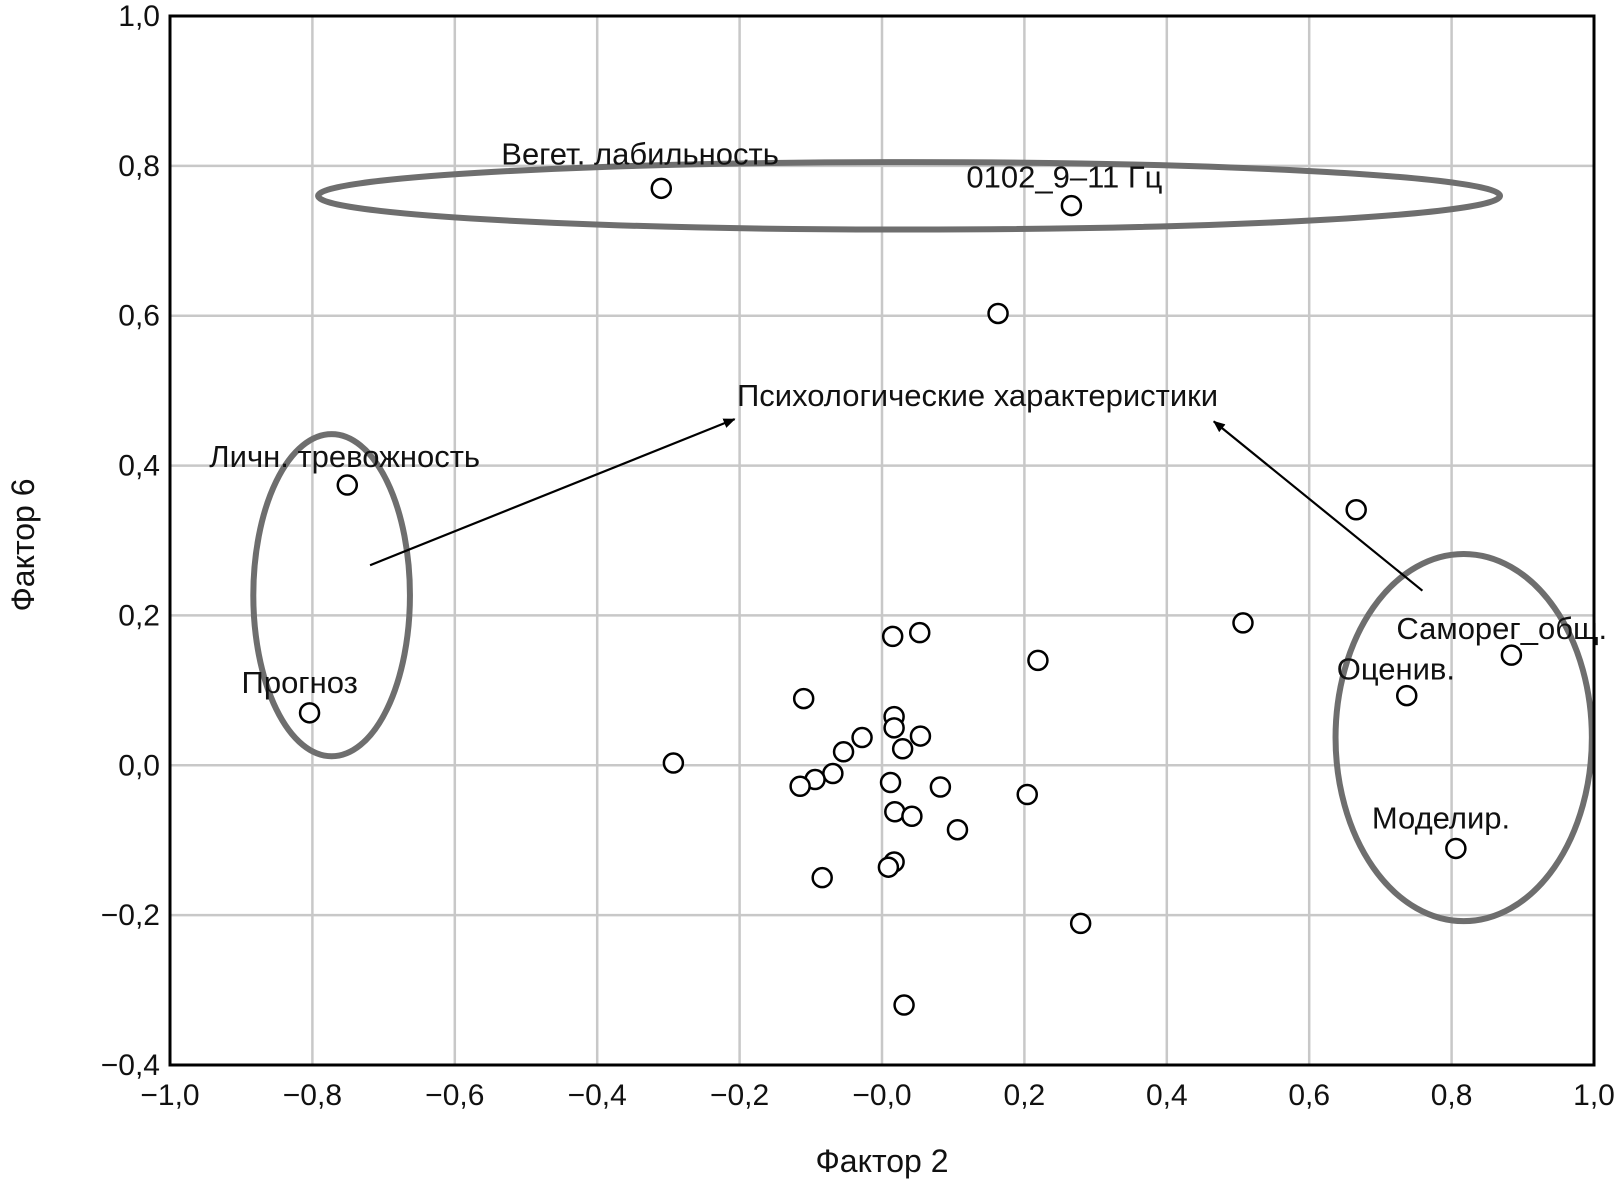  What do you see at coordinates (881, 1161) in the screenshot?
I see `x-axis-title: Фактор 2` at bounding box center [881, 1161].